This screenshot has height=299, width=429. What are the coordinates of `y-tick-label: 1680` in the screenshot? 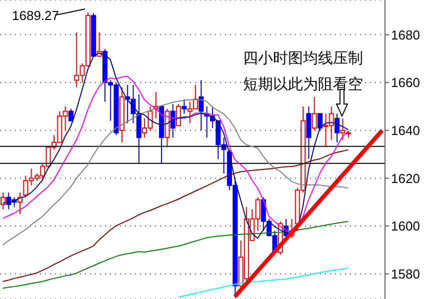 It's located at (405, 34).